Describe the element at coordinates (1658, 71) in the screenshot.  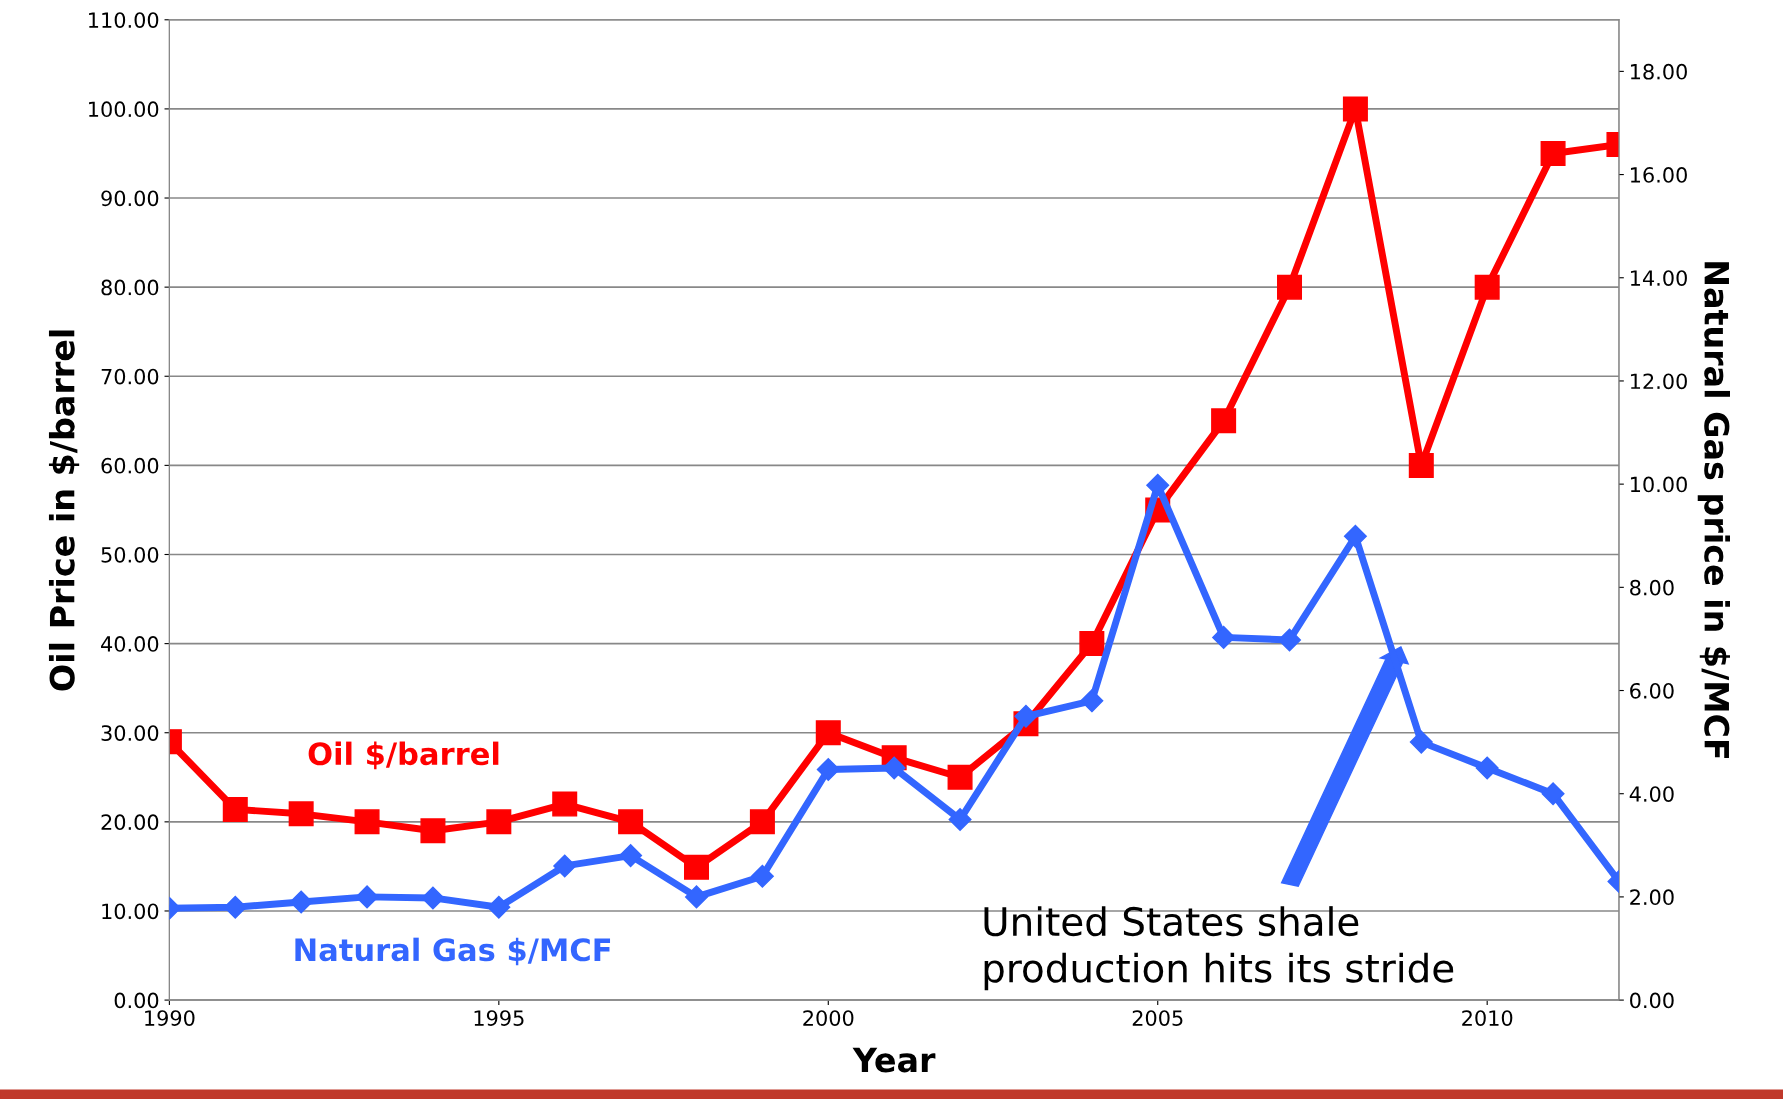
I see `y2-tick-label: 18.00` at that location.